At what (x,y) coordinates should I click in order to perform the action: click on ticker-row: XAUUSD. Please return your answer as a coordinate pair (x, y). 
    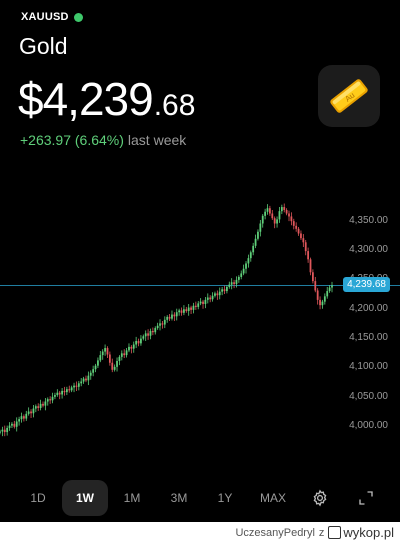
    Looking at the image, I should click on (52, 17).